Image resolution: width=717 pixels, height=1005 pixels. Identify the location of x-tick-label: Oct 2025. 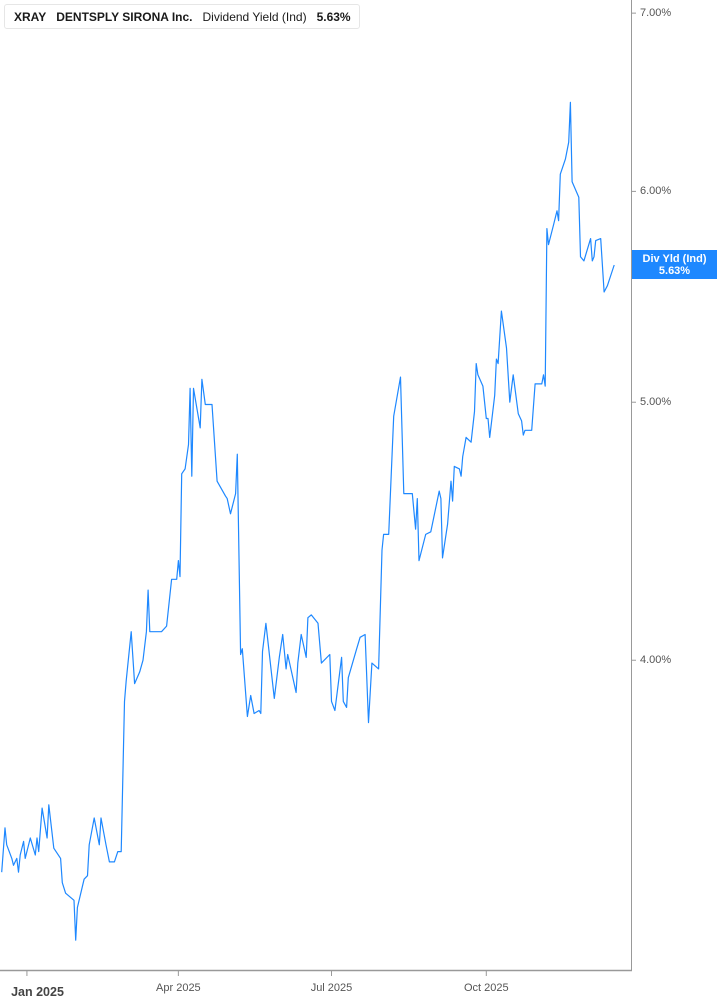
(486, 988).